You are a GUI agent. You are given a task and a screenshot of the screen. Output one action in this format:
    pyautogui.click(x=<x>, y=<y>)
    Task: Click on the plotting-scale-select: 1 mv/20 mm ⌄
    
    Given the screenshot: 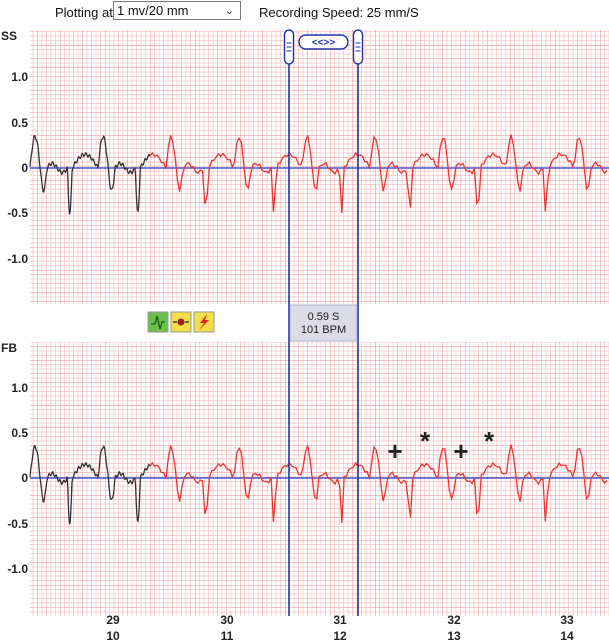 What is the action you would take?
    pyautogui.click(x=177, y=10)
    